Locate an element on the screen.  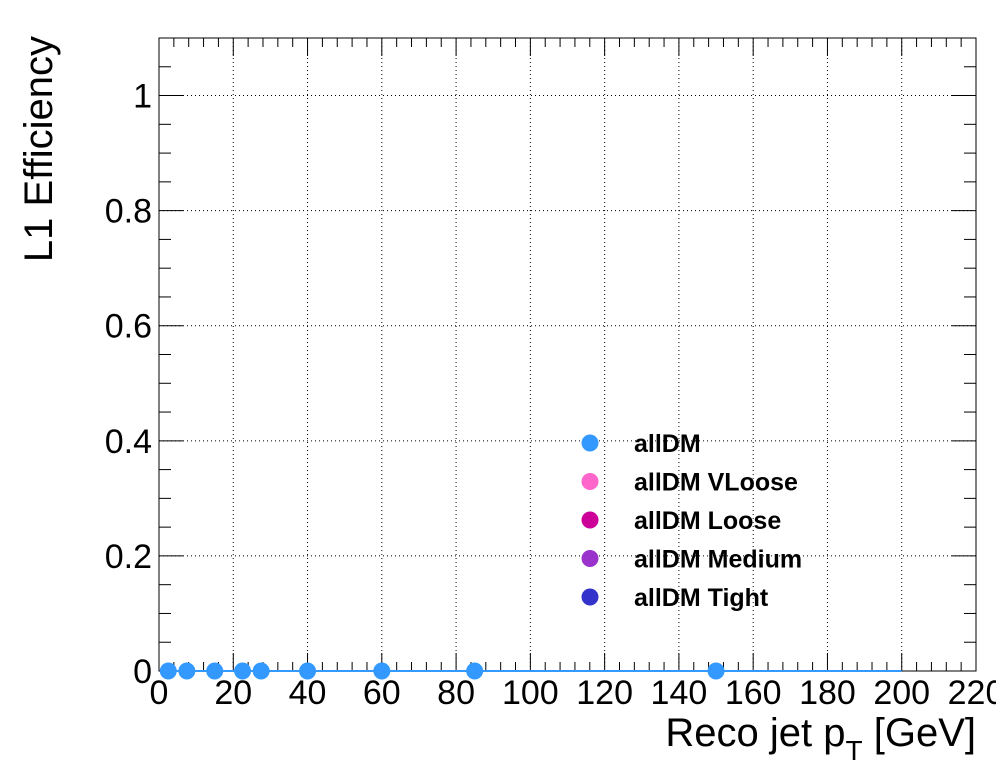
y-tick-label: 0.6 is located at coordinates (128, 327).